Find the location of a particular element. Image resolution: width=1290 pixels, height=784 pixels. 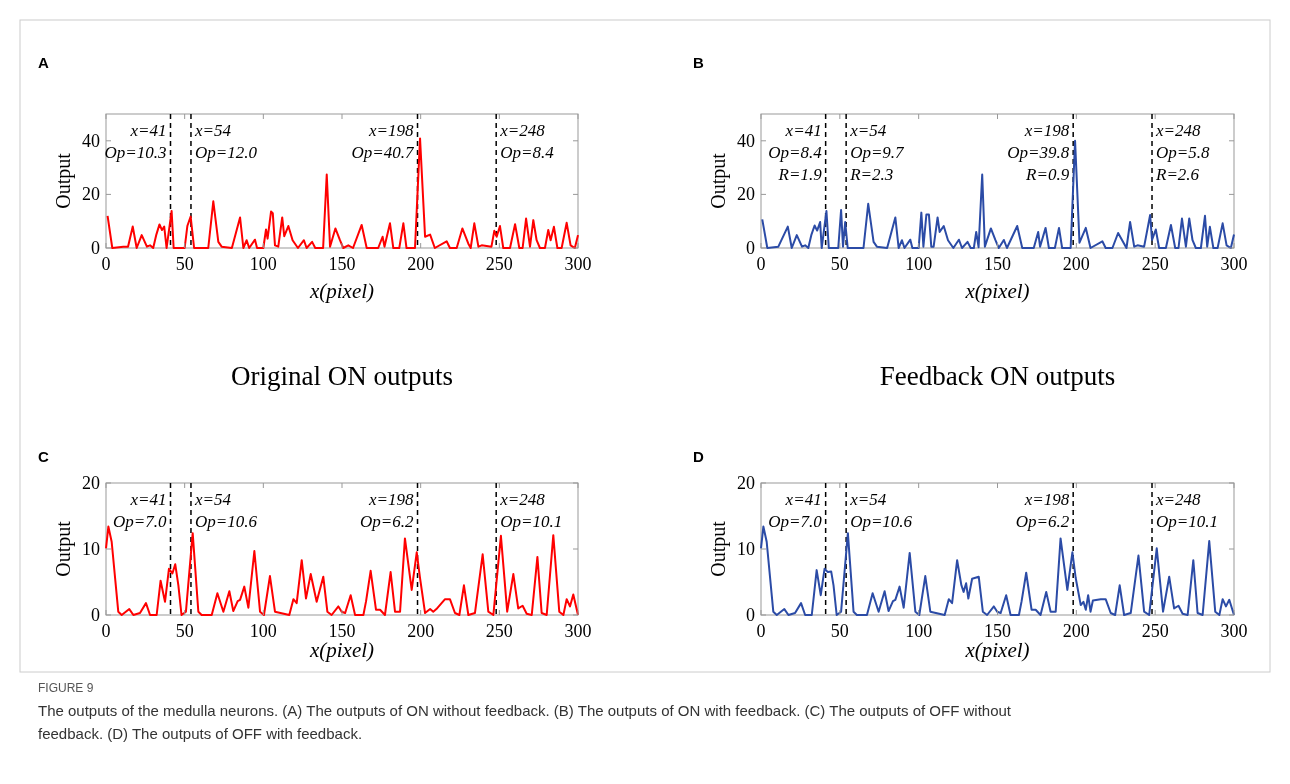

ref-line-label: x=248 Op=8.4 is located at coordinates (527, 141).